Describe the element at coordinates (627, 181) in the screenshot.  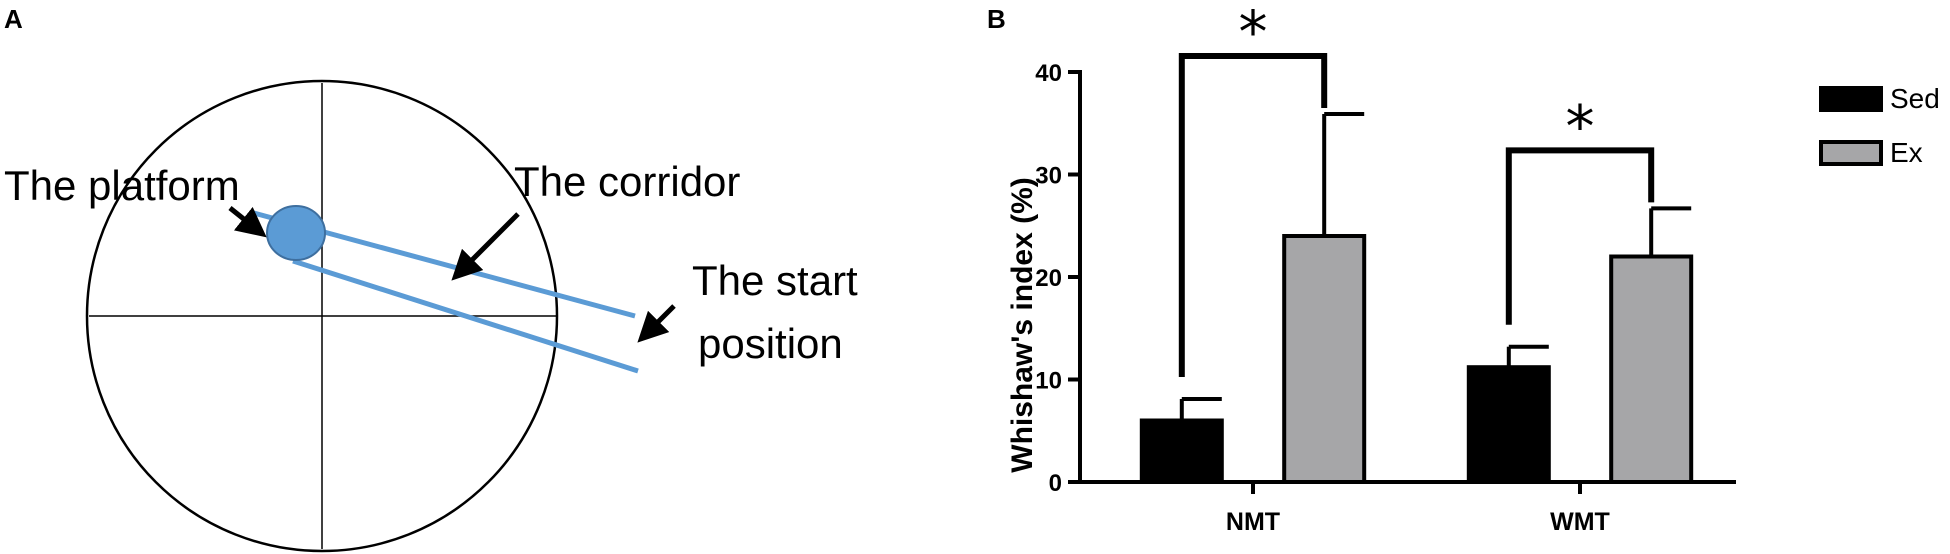
I see `corridor-label: The corridor` at that location.